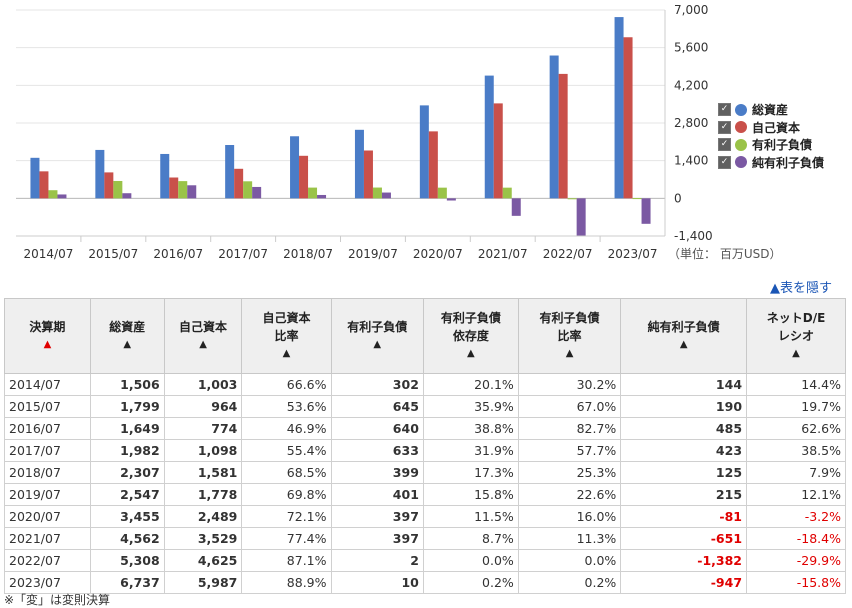 Image resolution: width=852 pixels, height=608 pixels. Describe the element at coordinates (47, 472) in the screenshot. I see `table-cell: 2018/07` at that location.